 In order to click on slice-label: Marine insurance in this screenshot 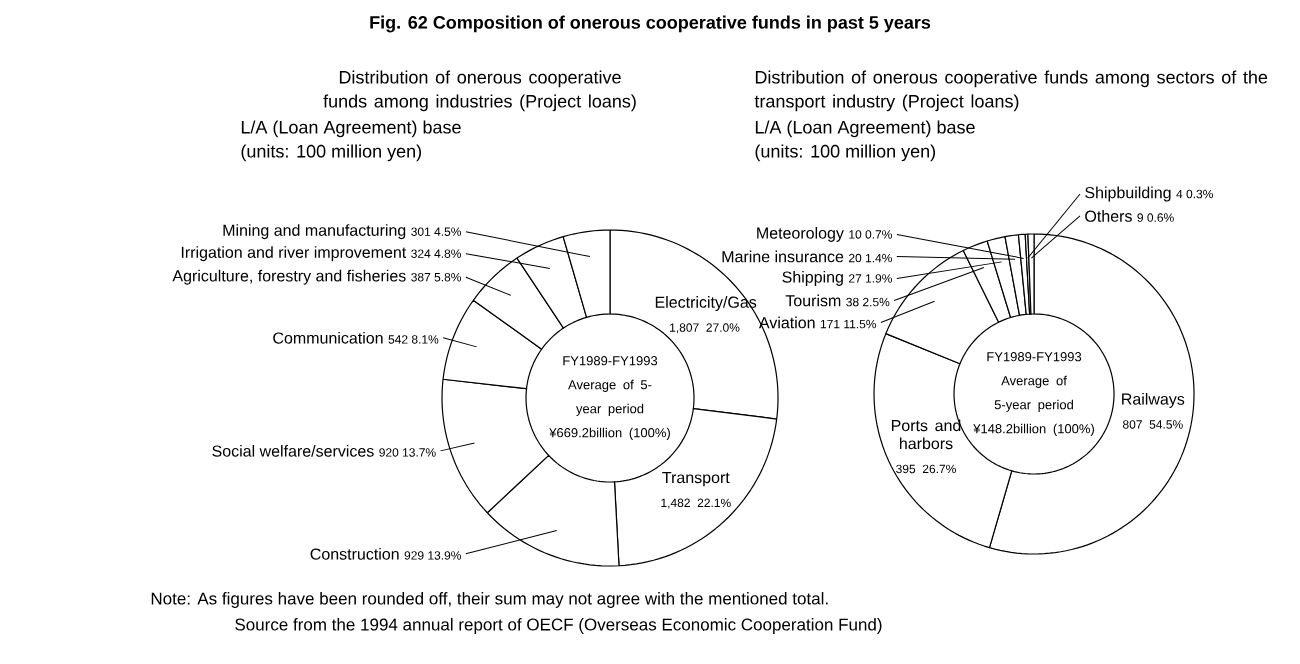, I will do `click(783, 256)`.